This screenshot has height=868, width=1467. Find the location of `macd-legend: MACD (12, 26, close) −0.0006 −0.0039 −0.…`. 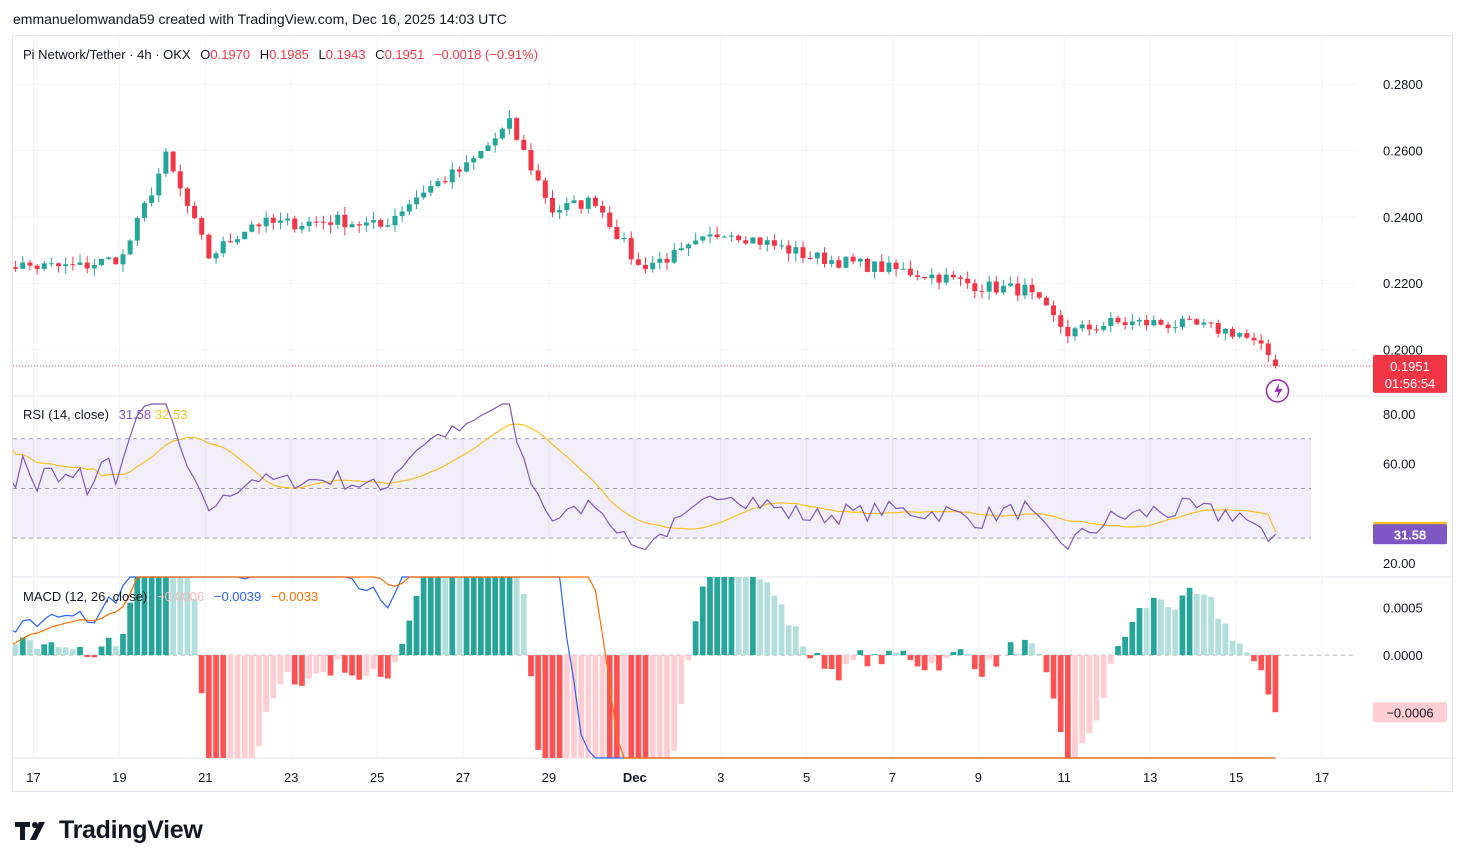

macd-legend: MACD (12, 26, close) −0.0006 −0.0039 −0.… is located at coordinates (170, 596).